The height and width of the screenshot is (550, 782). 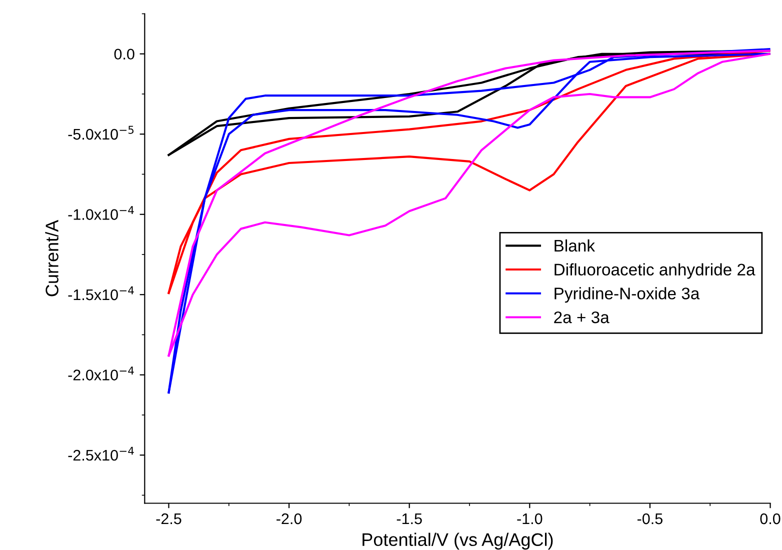 What do you see at coordinates (582, 317) in the screenshot?
I see `legend-label: 2a + 3a` at bounding box center [582, 317].